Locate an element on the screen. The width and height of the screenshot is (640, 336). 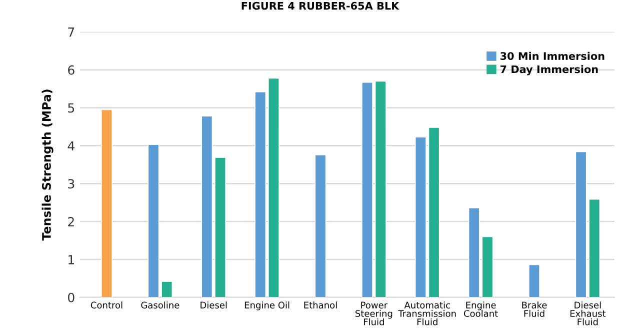
x-tick-label: Engine Coolant is located at coordinates (481, 309).